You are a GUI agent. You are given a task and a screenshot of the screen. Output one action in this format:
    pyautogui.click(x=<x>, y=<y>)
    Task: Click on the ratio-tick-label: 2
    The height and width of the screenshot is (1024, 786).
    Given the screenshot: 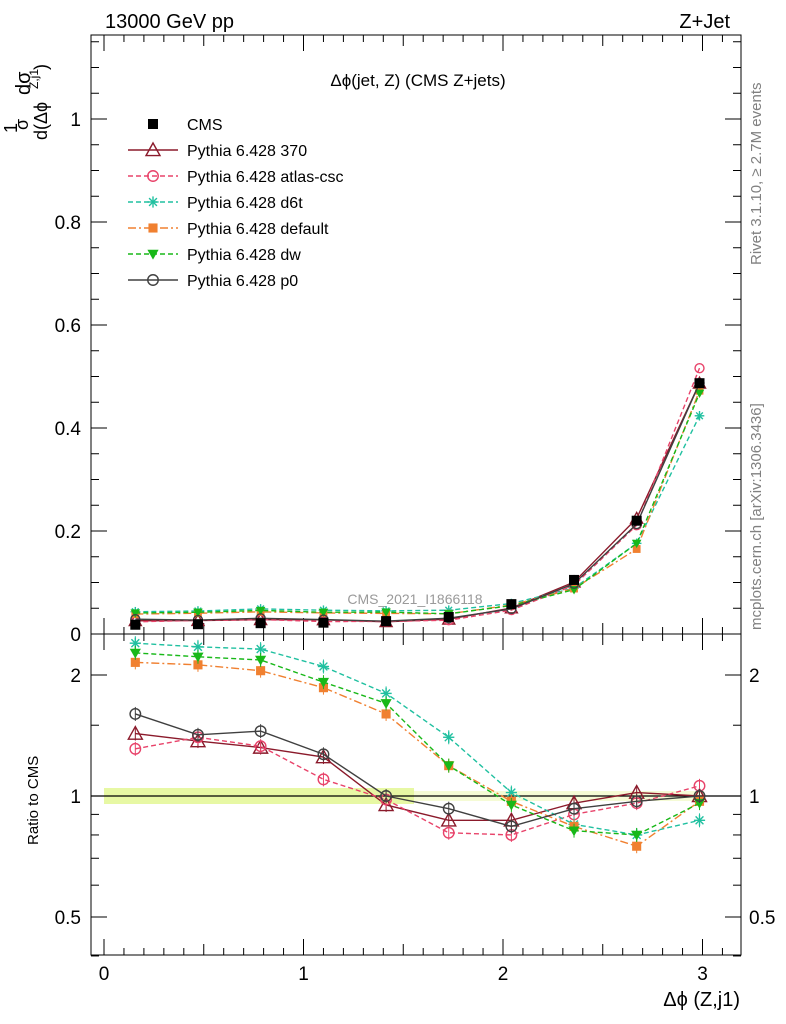 What is the action you would take?
    pyautogui.click(x=75, y=676)
    